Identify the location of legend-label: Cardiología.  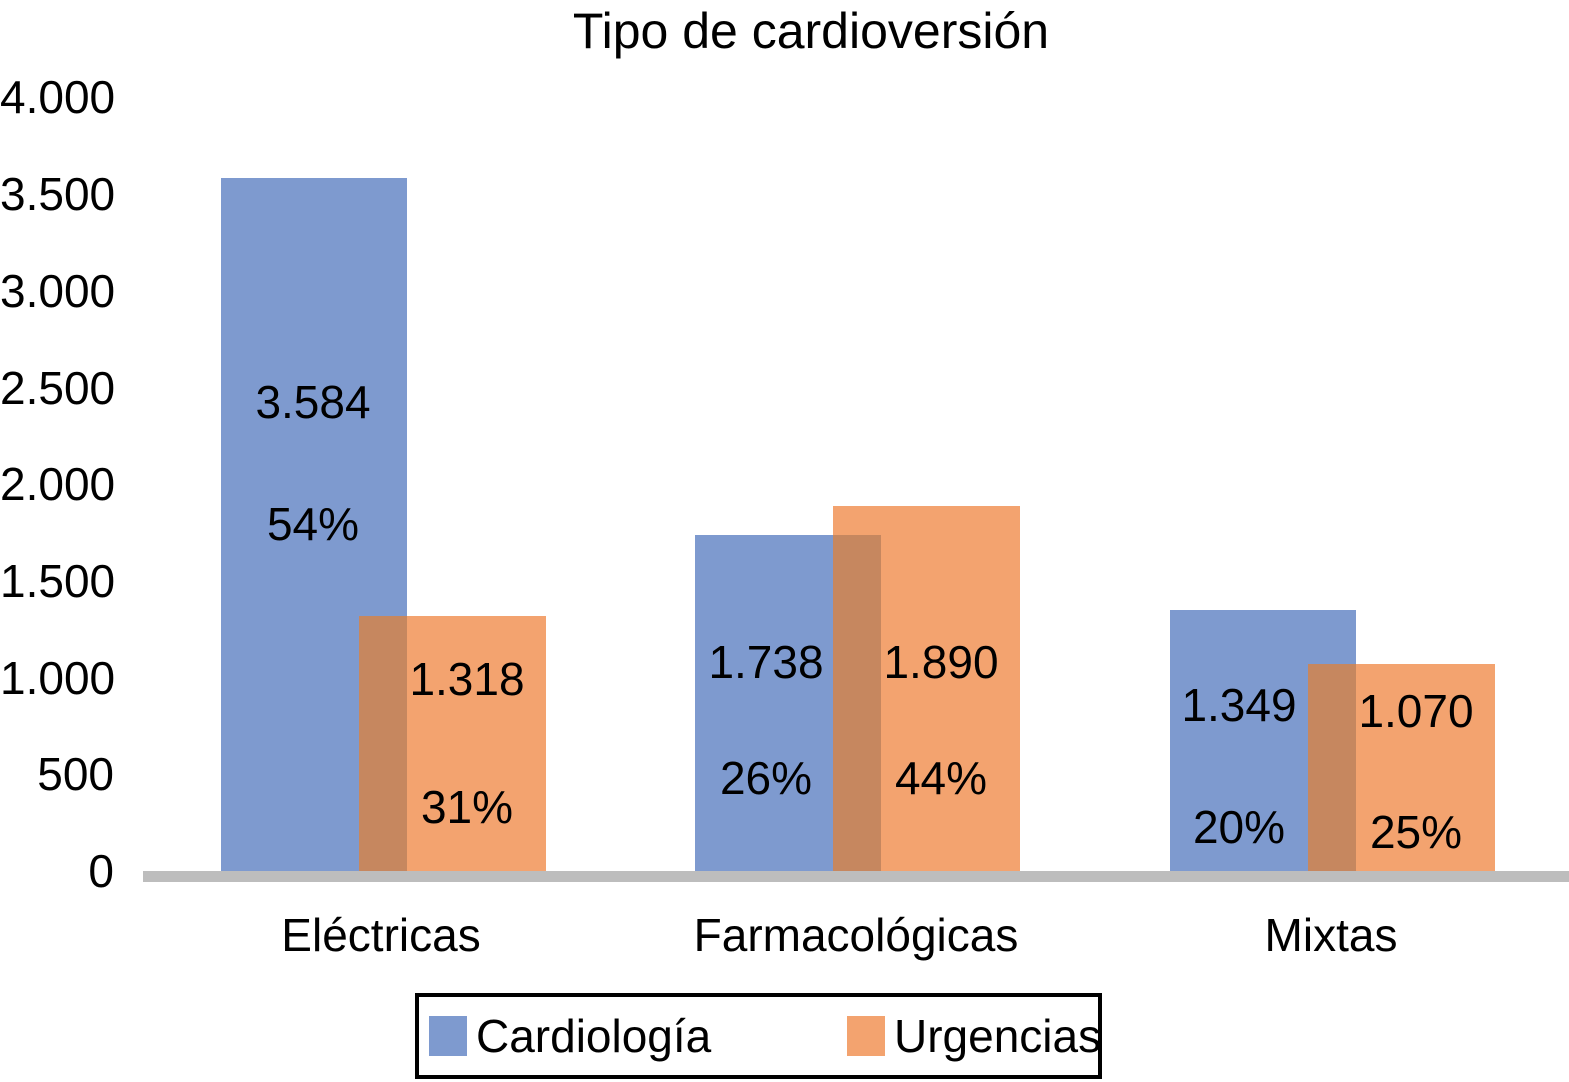
(594, 1036).